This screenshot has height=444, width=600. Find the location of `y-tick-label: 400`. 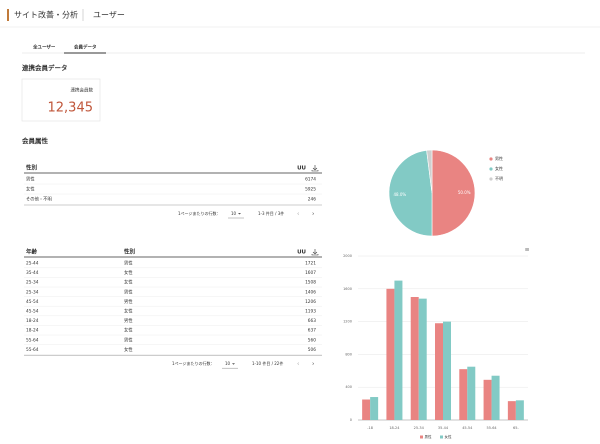

y-tick-label: 400 is located at coordinates (348, 387).